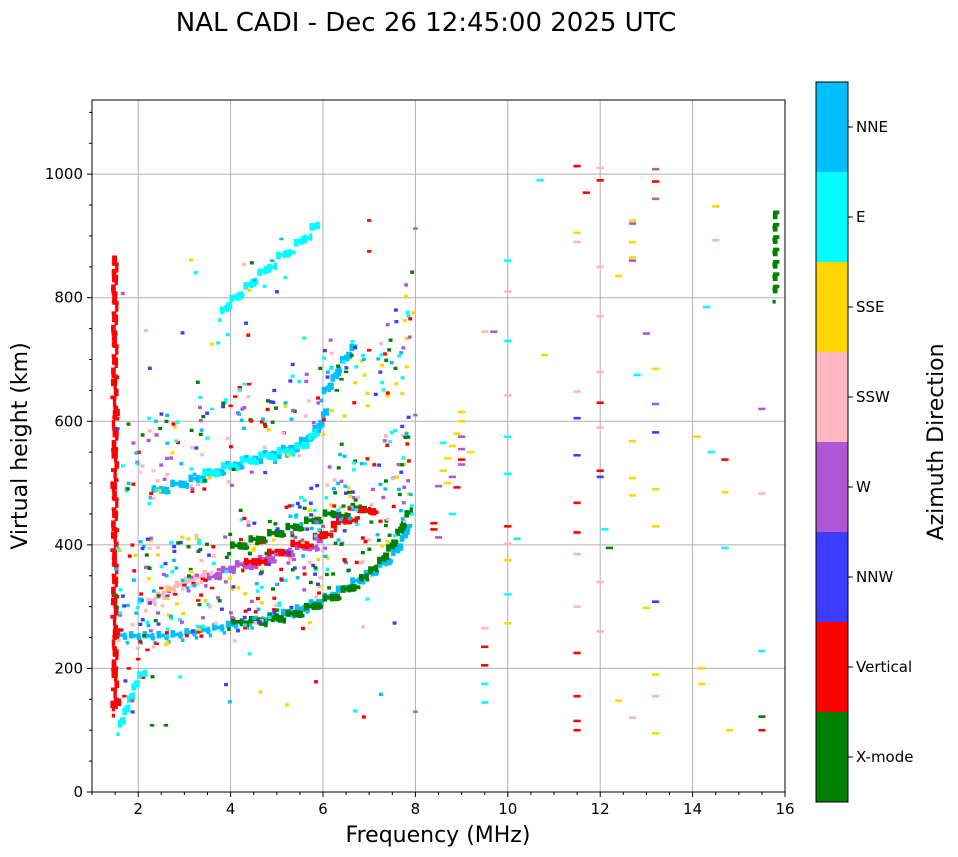 The width and height of the screenshot is (958, 857). I want to click on azimuth-colorbar: X-mode Vertical NNW W SSW SSE E NNE, so click(864, 442).